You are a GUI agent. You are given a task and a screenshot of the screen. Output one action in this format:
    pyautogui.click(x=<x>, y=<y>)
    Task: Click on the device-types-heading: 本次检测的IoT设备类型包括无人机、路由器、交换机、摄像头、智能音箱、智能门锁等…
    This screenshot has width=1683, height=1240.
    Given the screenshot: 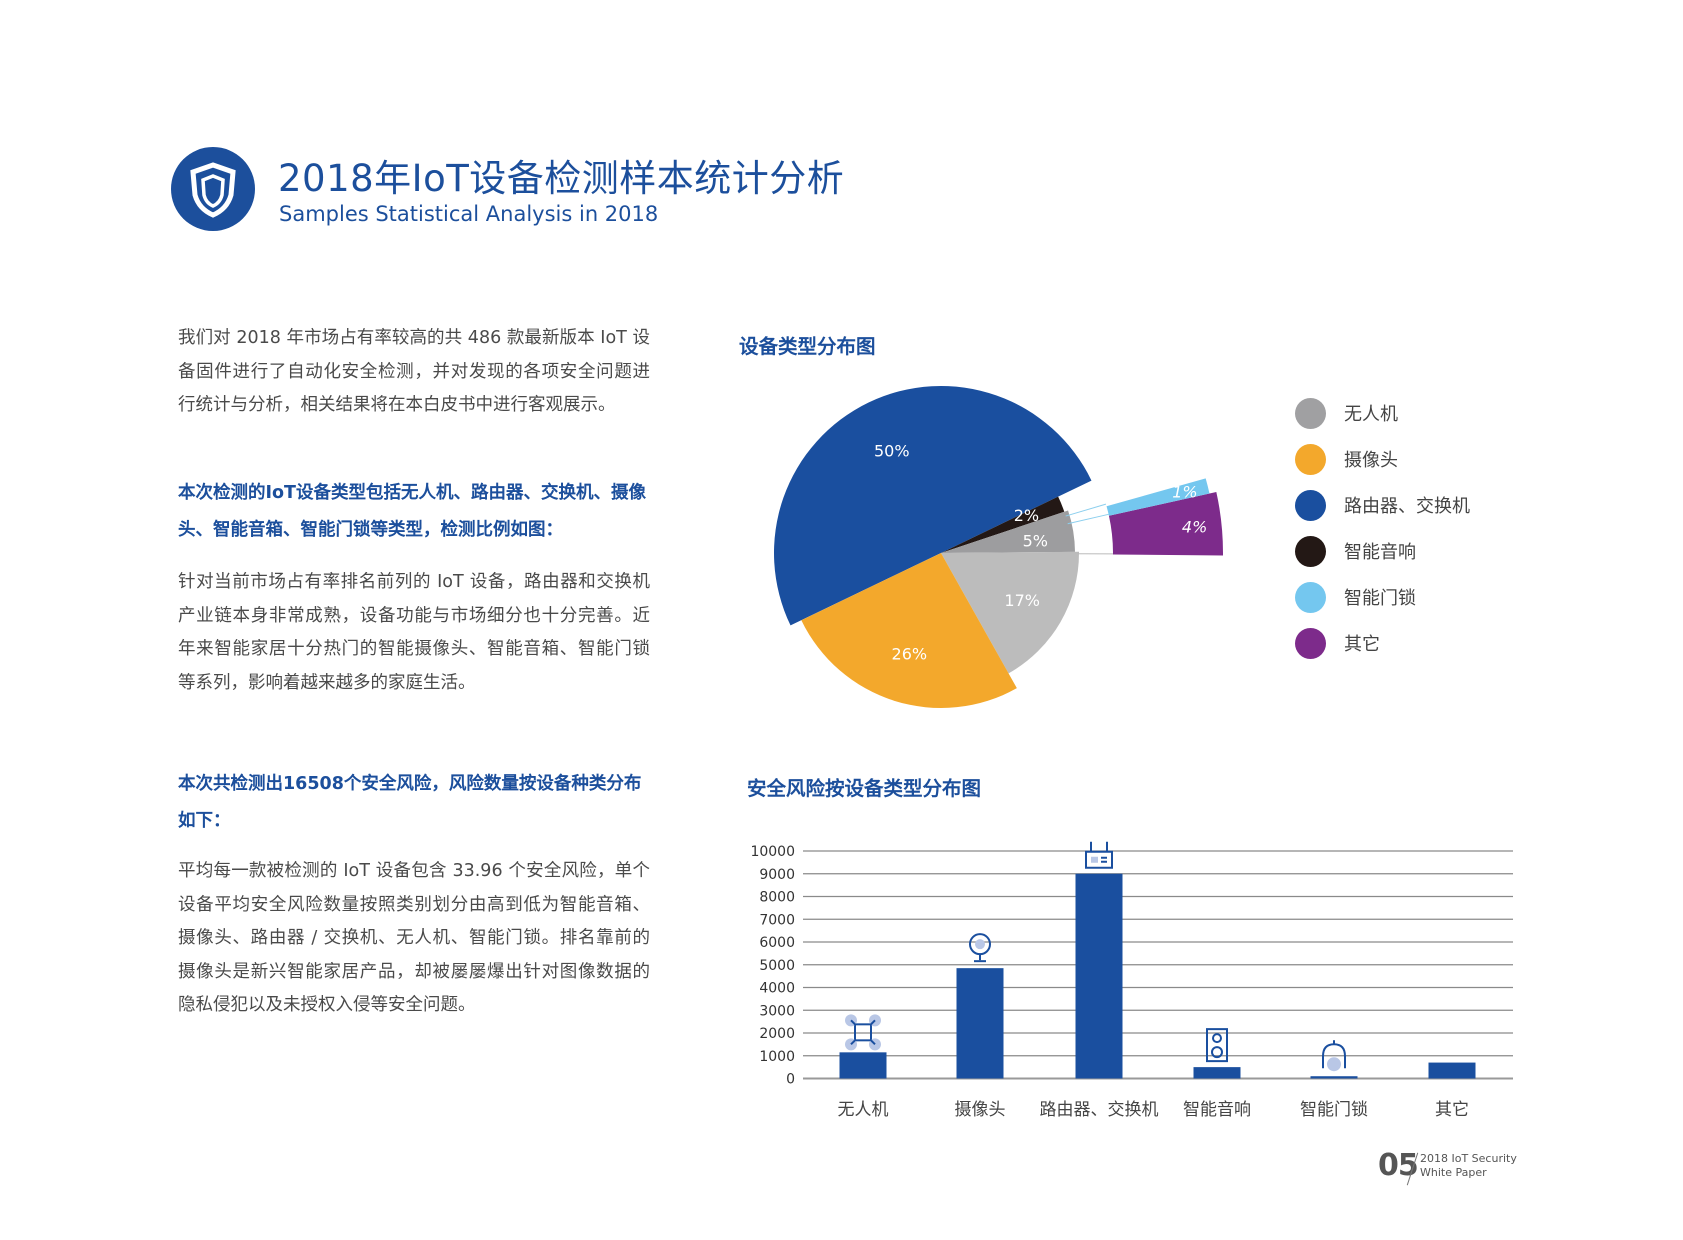 What is the action you would take?
    pyautogui.click(x=412, y=511)
    